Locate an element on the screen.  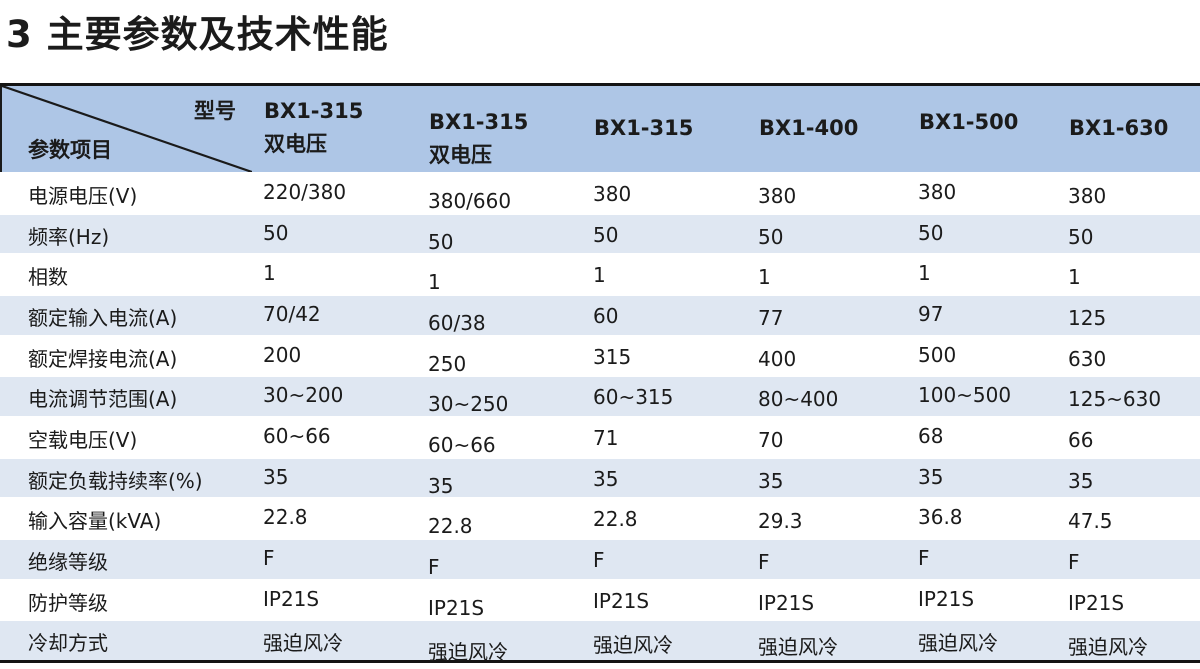
row-label: 输入容量(kVA) is located at coordinates (95, 521).